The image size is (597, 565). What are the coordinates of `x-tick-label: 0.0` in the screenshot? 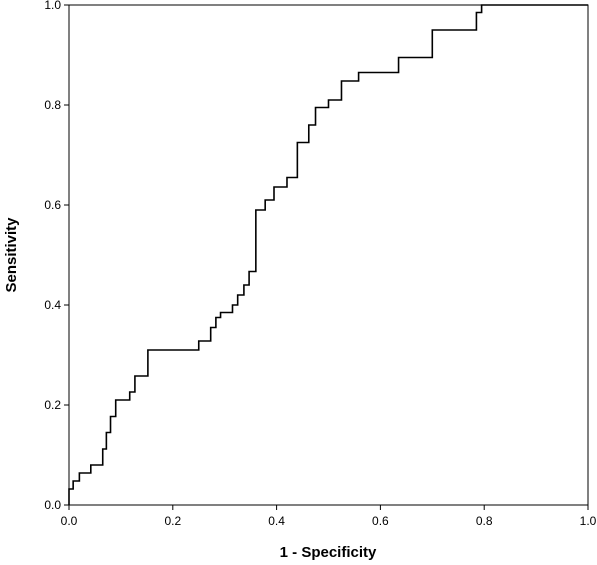 It's located at (69, 521).